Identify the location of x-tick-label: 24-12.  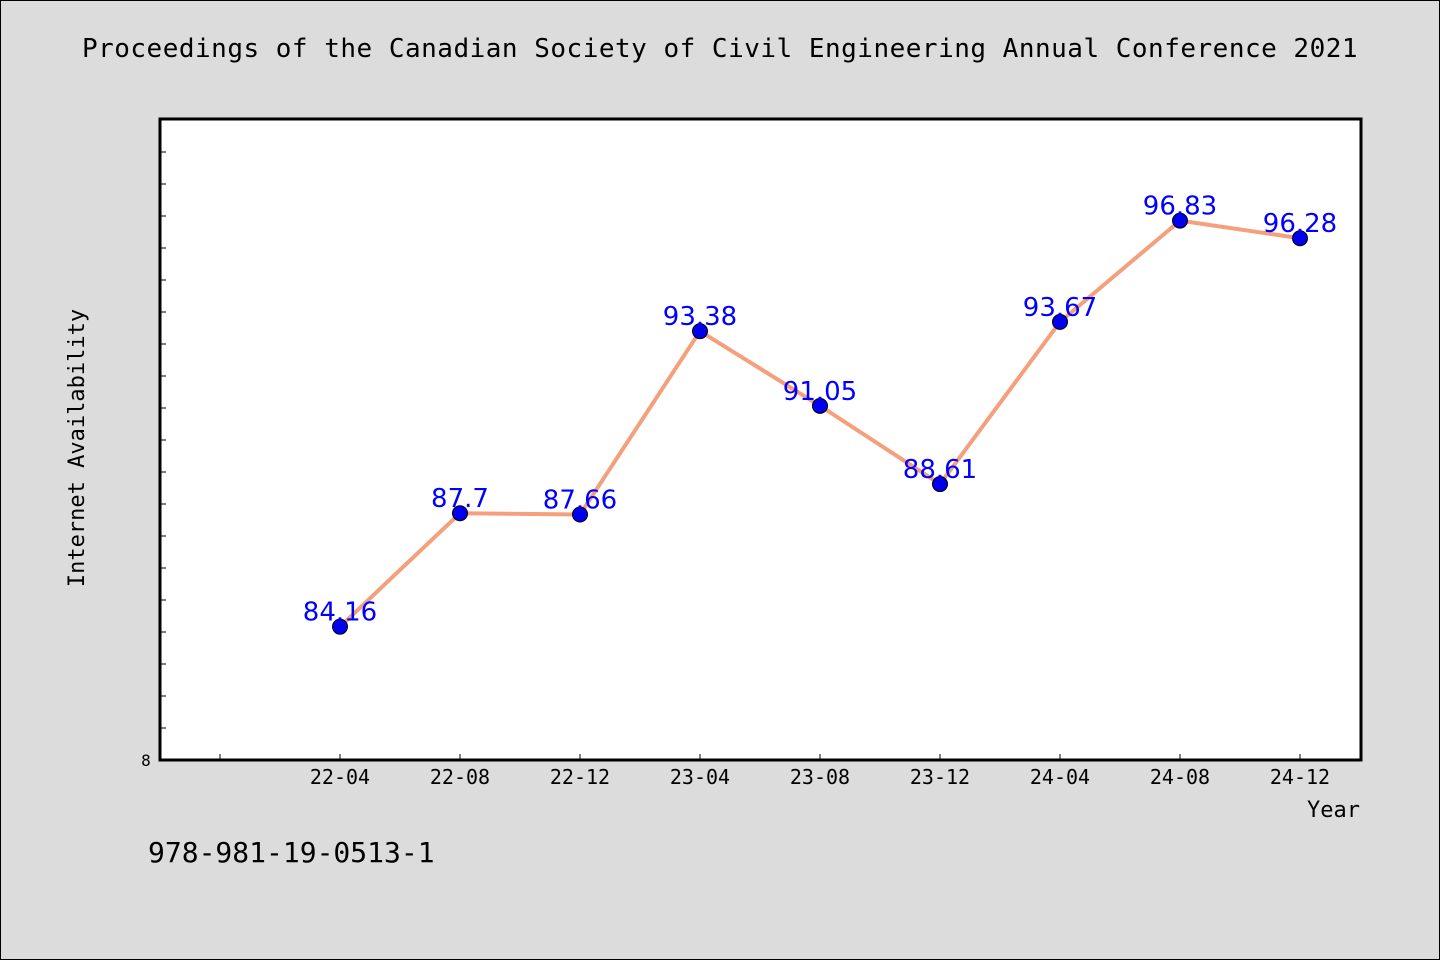
(1300, 777).